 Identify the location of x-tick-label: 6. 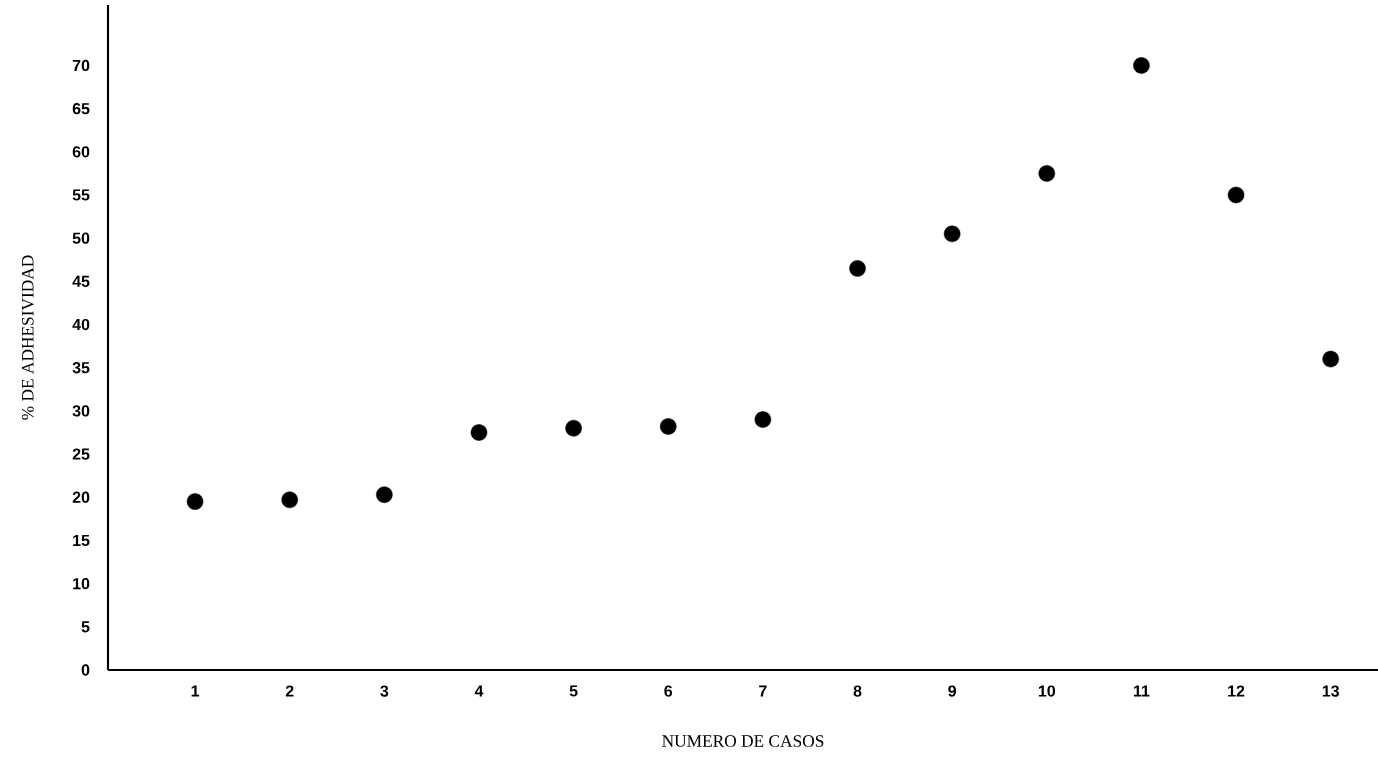
(668, 691).